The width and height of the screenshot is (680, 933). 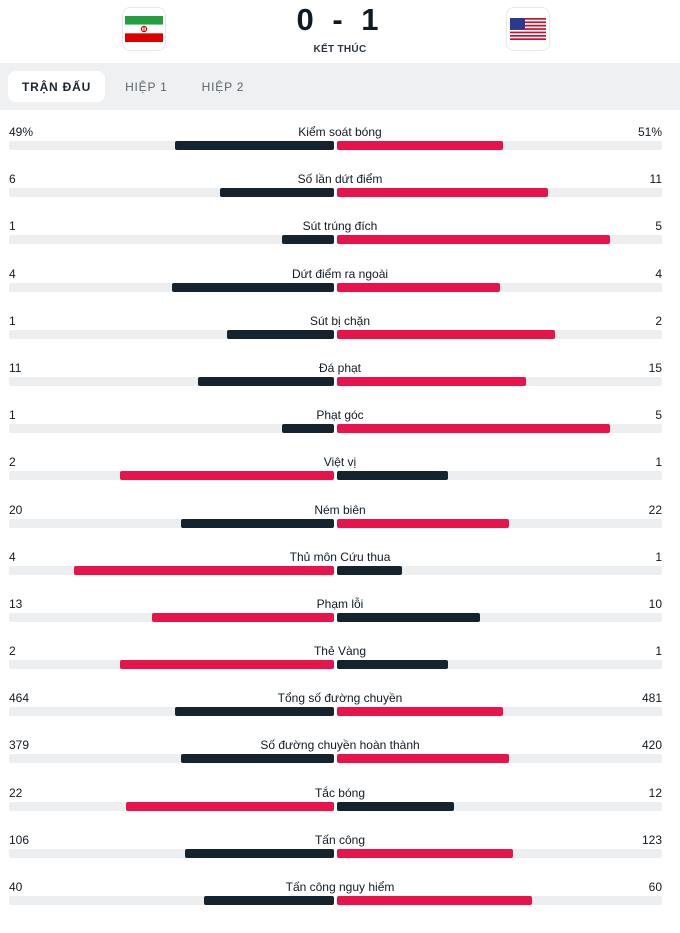 What do you see at coordinates (57, 86) in the screenshot?
I see `tab-match: TRẬN ĐẤU` at bounding box center [57, 86].